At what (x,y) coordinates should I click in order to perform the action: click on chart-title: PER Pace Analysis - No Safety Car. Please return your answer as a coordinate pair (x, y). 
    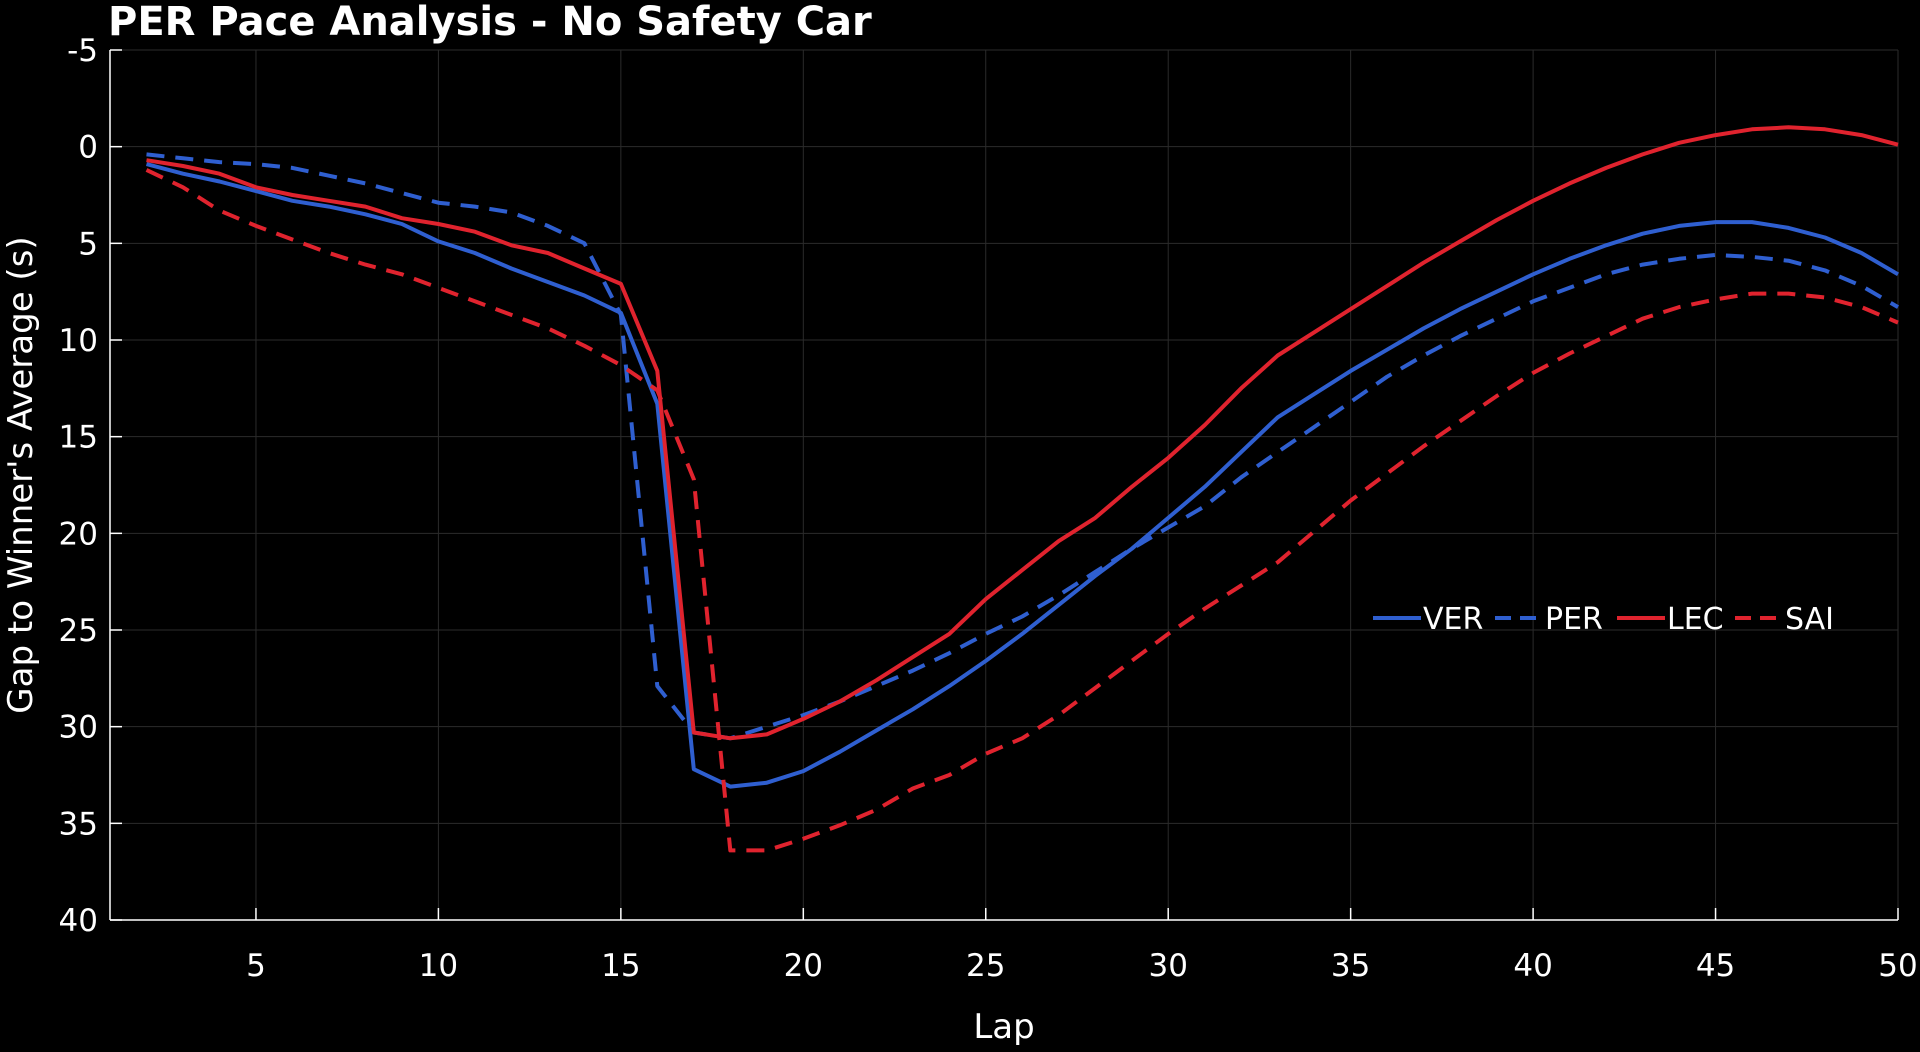
    Looking at the image, I should click on (490, 22).